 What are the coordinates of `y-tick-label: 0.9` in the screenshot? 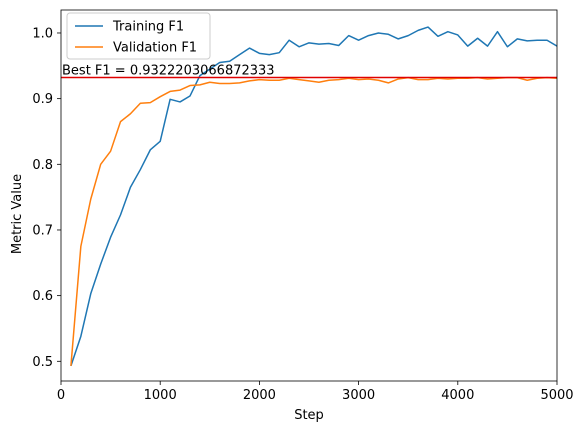 It's located at (42, 99).